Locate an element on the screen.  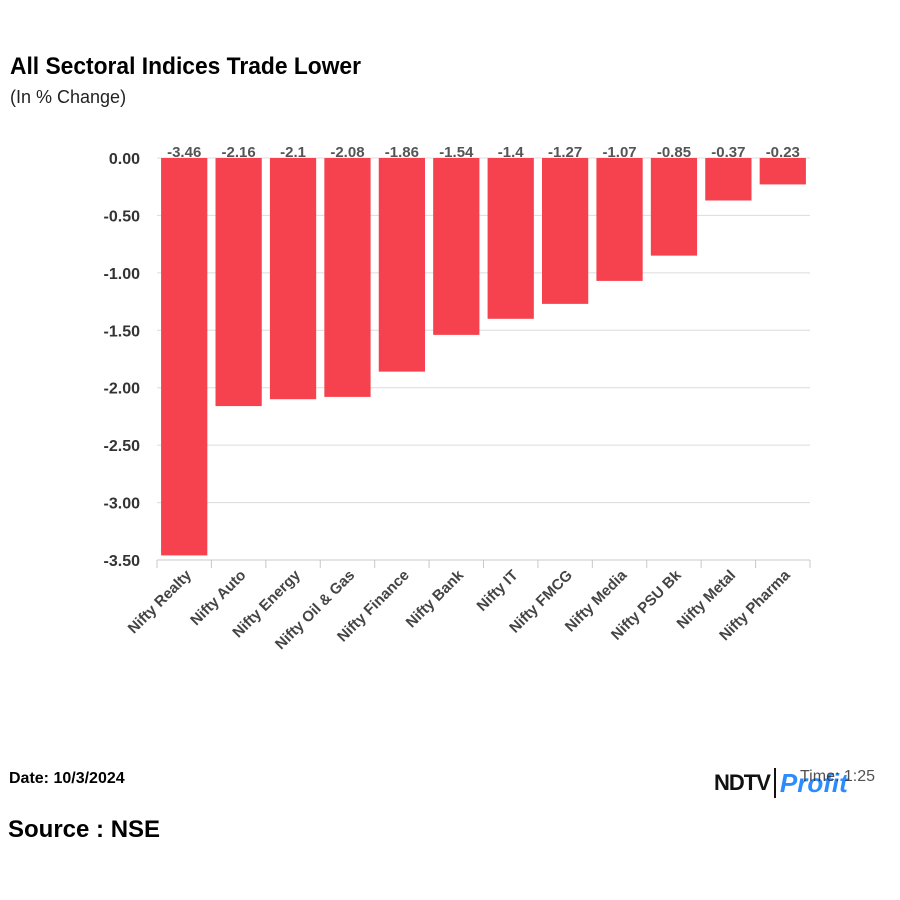
data-label: -2.1 is located at coordinates (293, 152).